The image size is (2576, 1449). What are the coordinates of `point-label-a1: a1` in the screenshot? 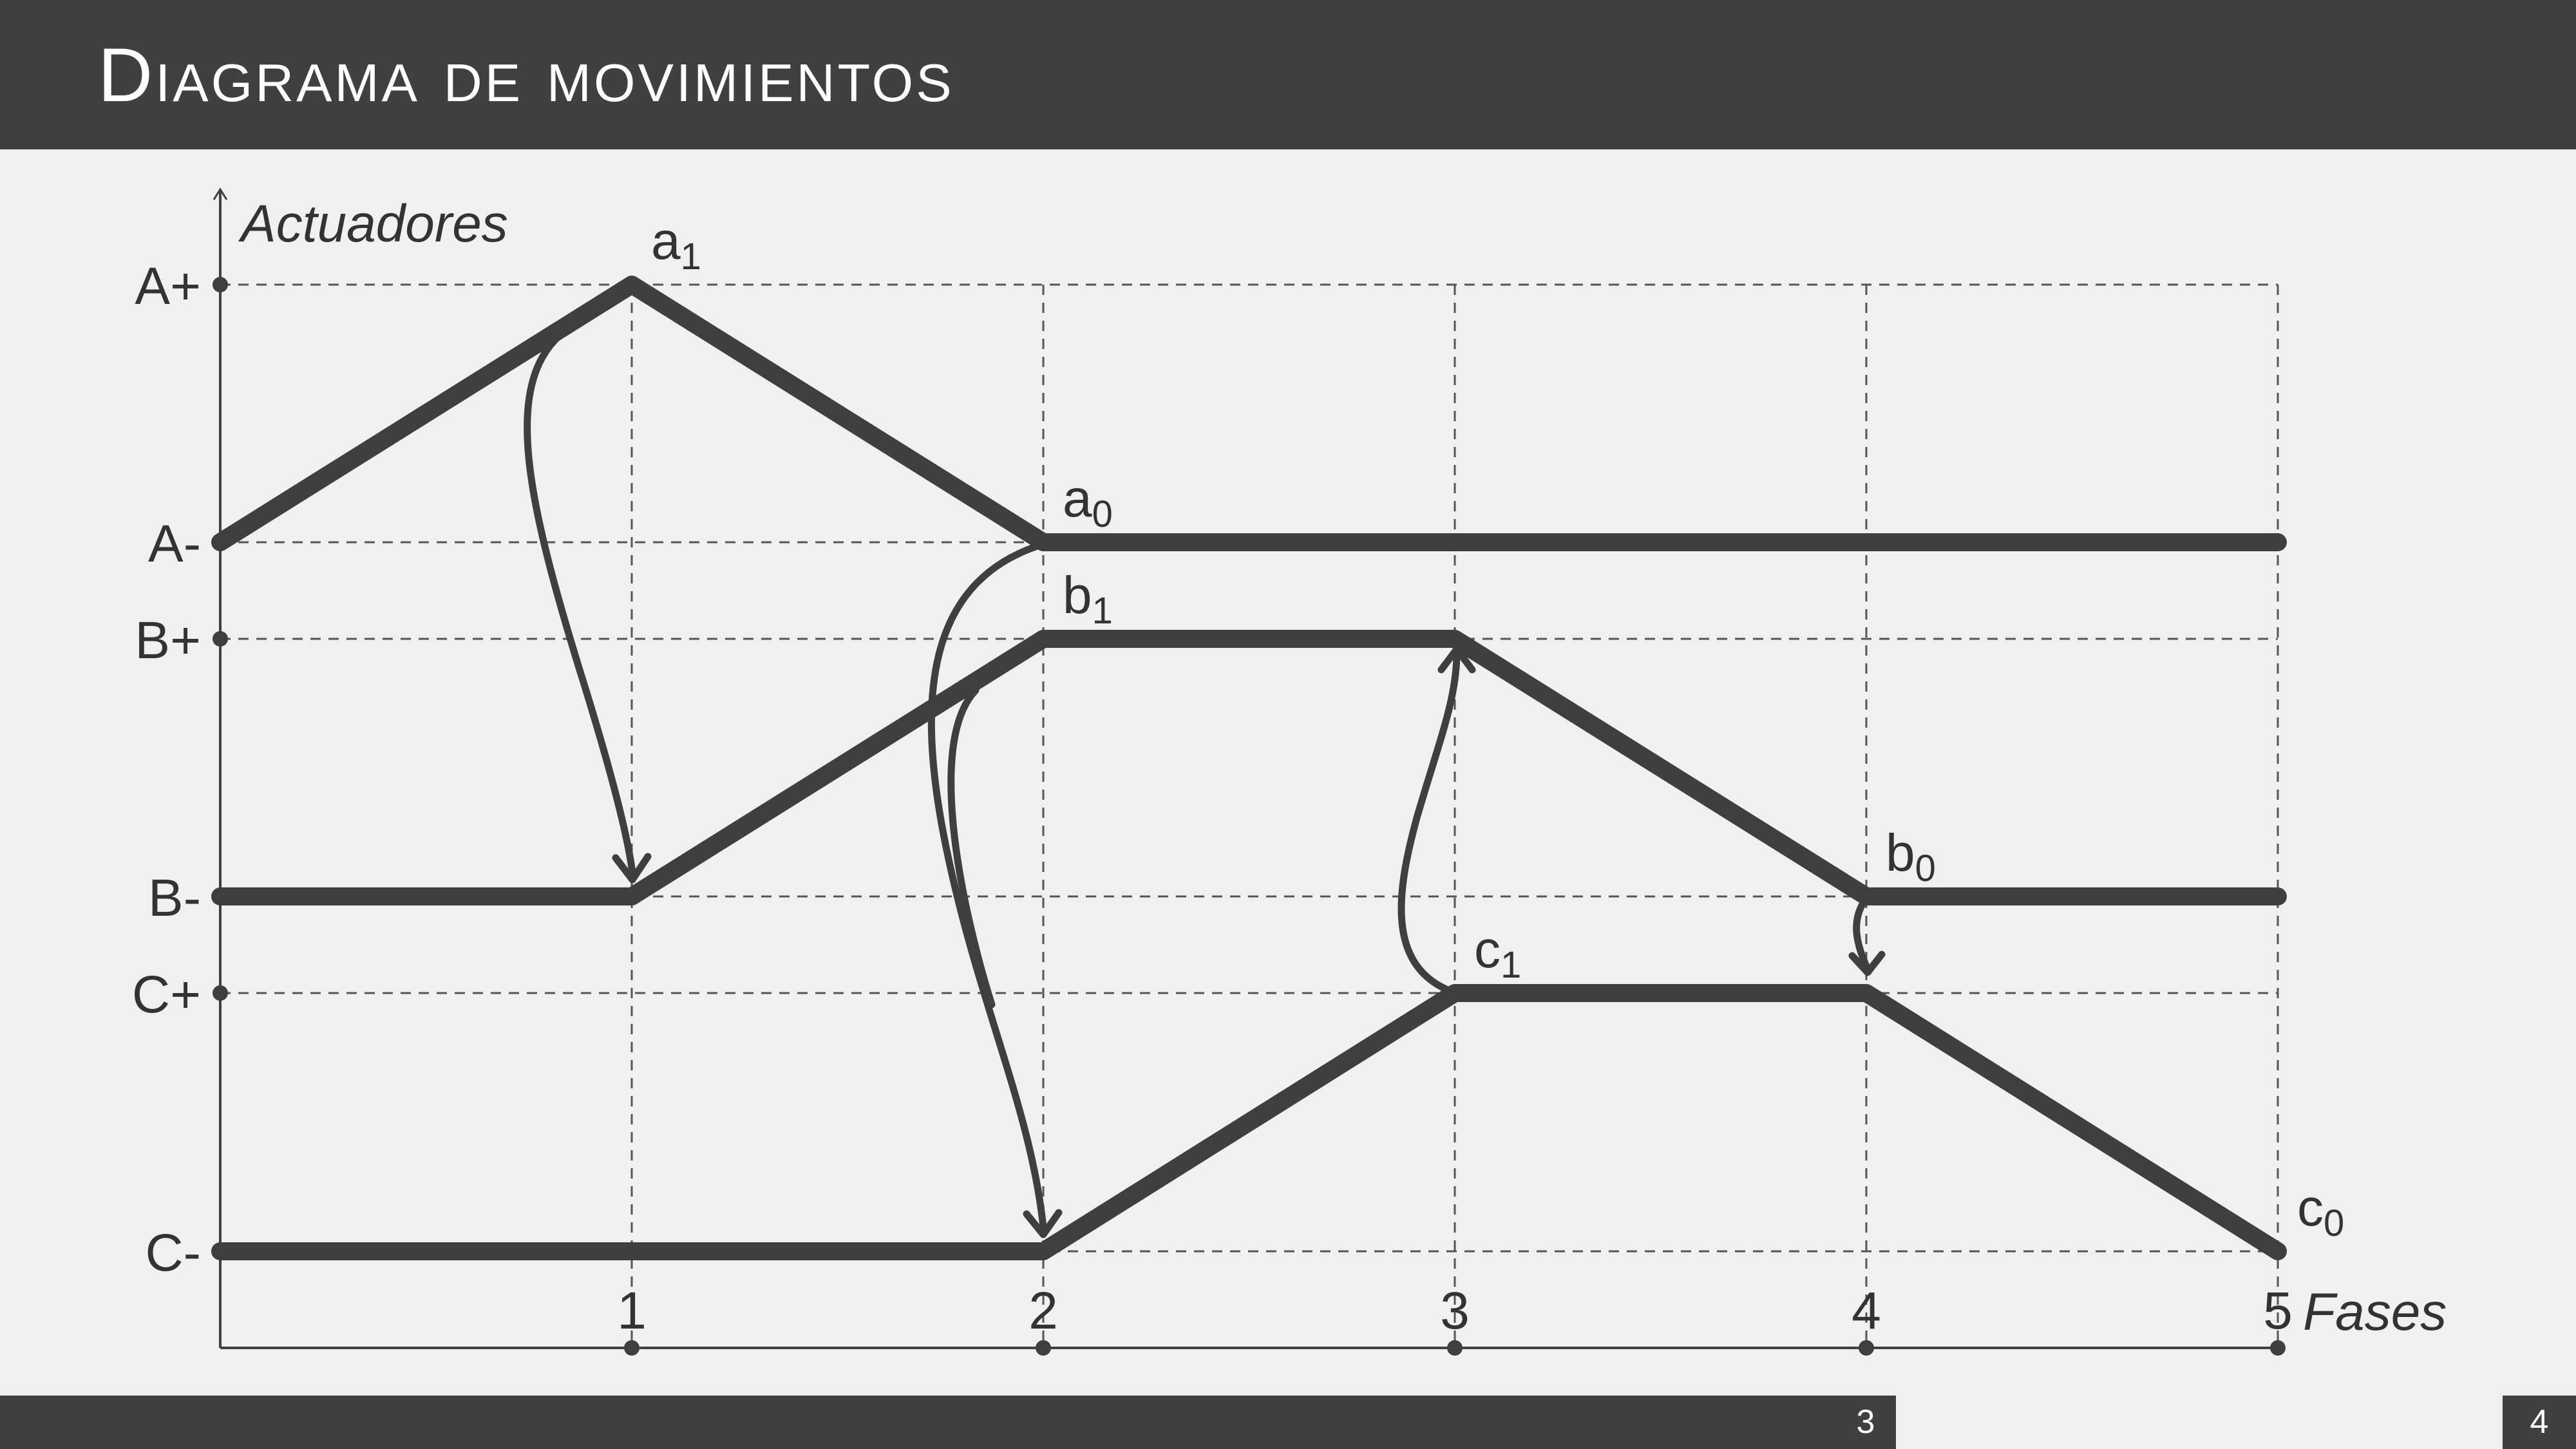 It's located at (676, 245).